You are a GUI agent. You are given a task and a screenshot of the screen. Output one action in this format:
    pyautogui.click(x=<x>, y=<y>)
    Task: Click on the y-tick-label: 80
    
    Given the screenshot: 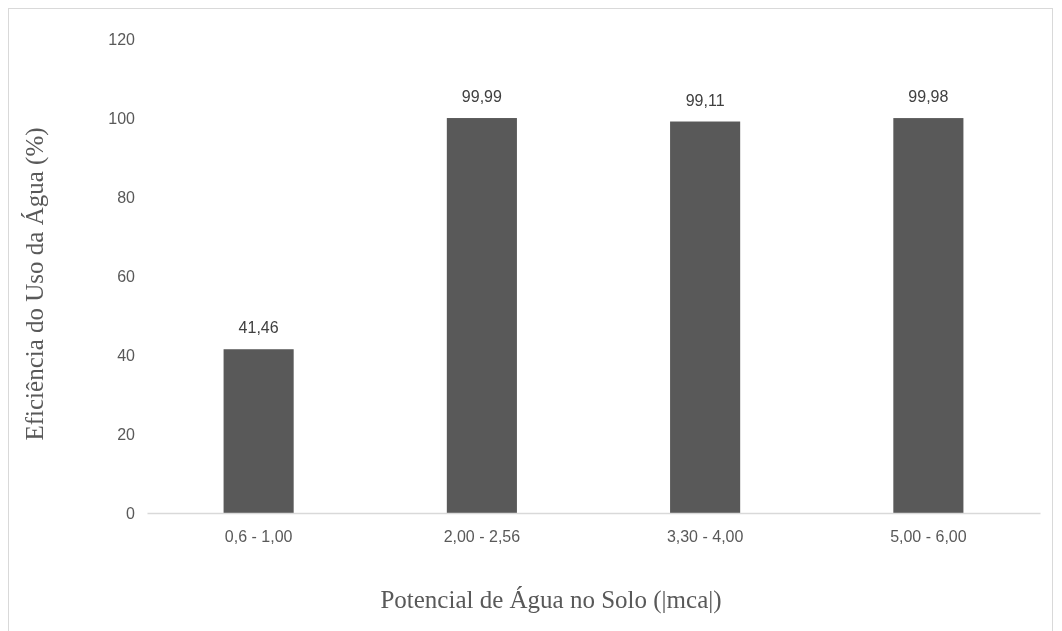 What is the action you would take?
    pyautogui.click(x=126, y=197)
    